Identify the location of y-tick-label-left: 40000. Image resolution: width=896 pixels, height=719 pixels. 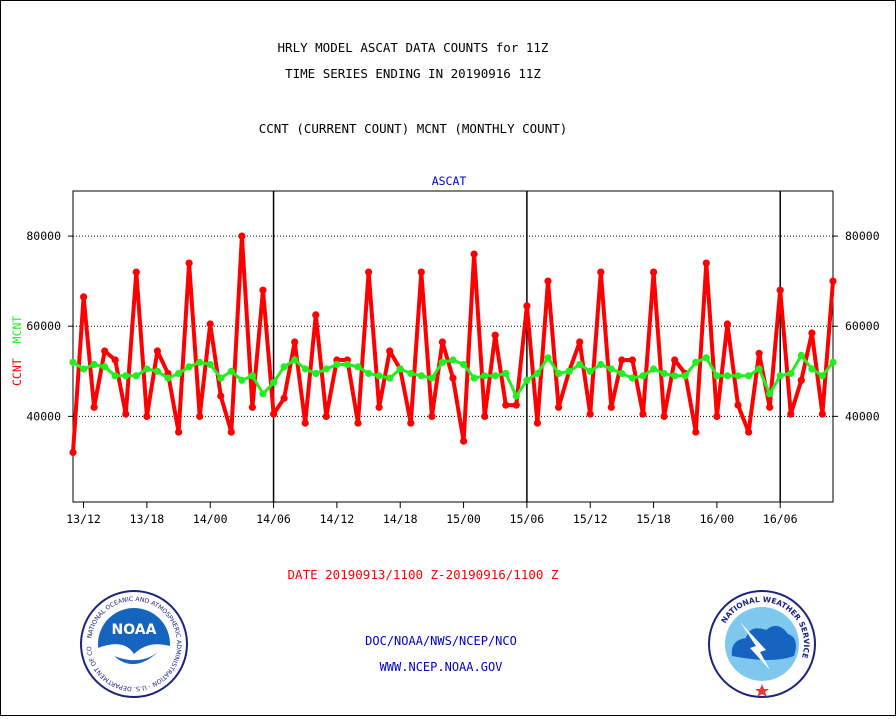
(43, 416).